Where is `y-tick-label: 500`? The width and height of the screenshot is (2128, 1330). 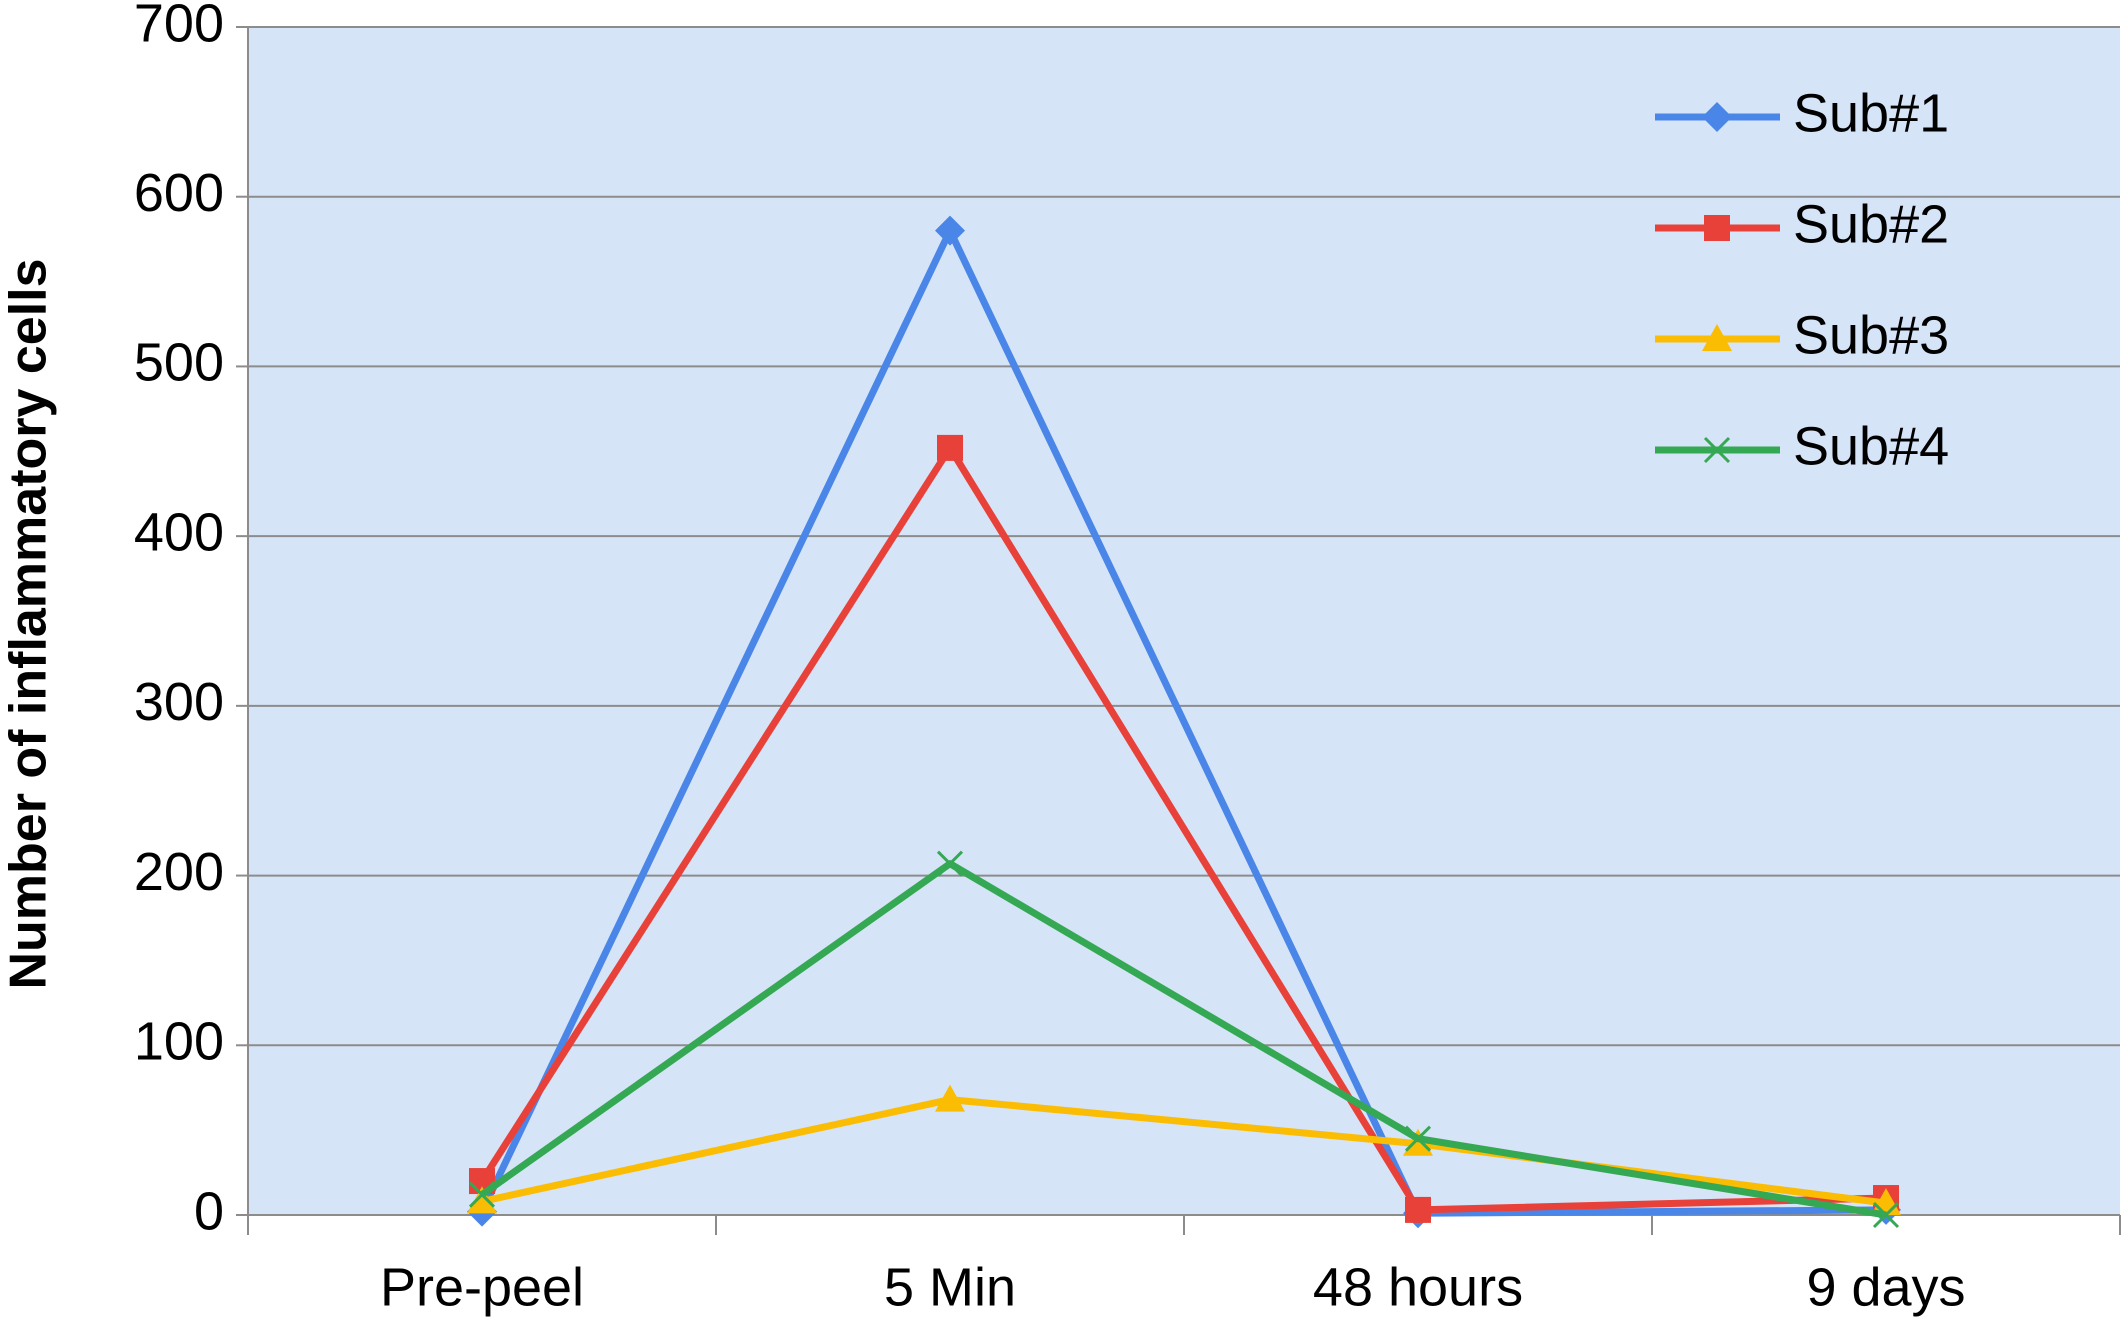
y-tick-label: 500 is located at coordinates (179, 363).